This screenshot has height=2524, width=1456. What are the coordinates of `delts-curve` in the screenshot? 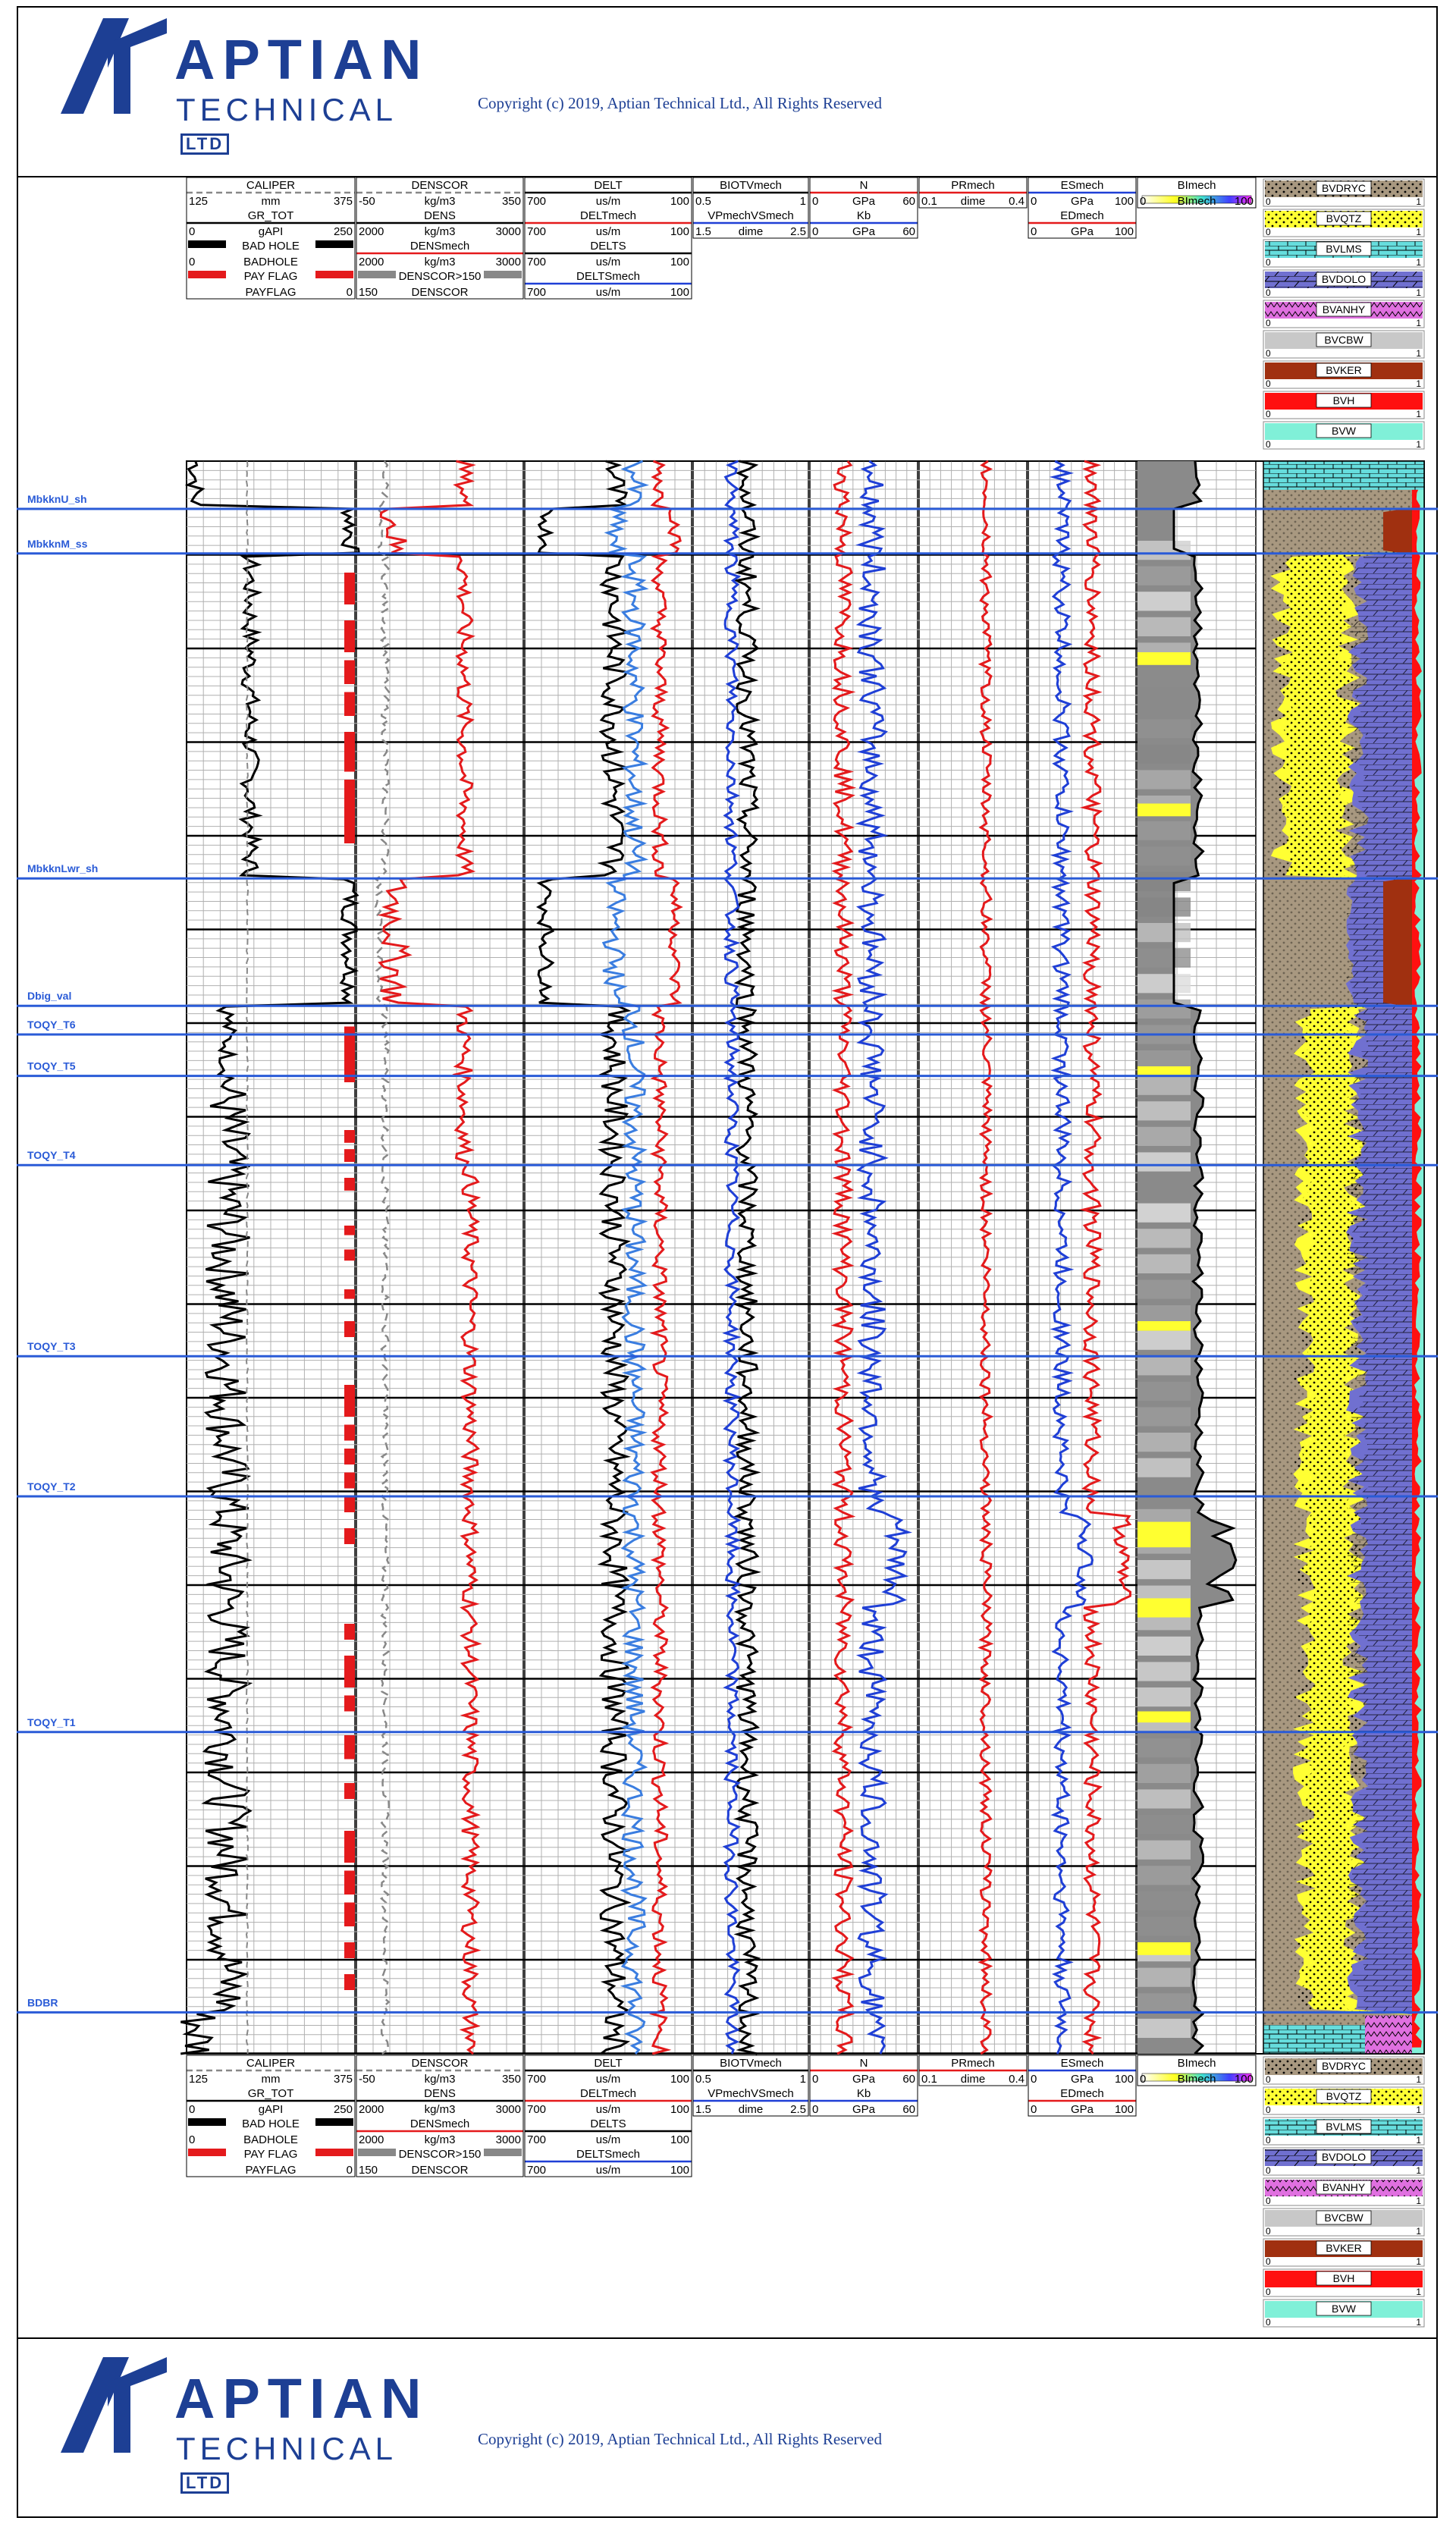 It's located at (625, 1258).